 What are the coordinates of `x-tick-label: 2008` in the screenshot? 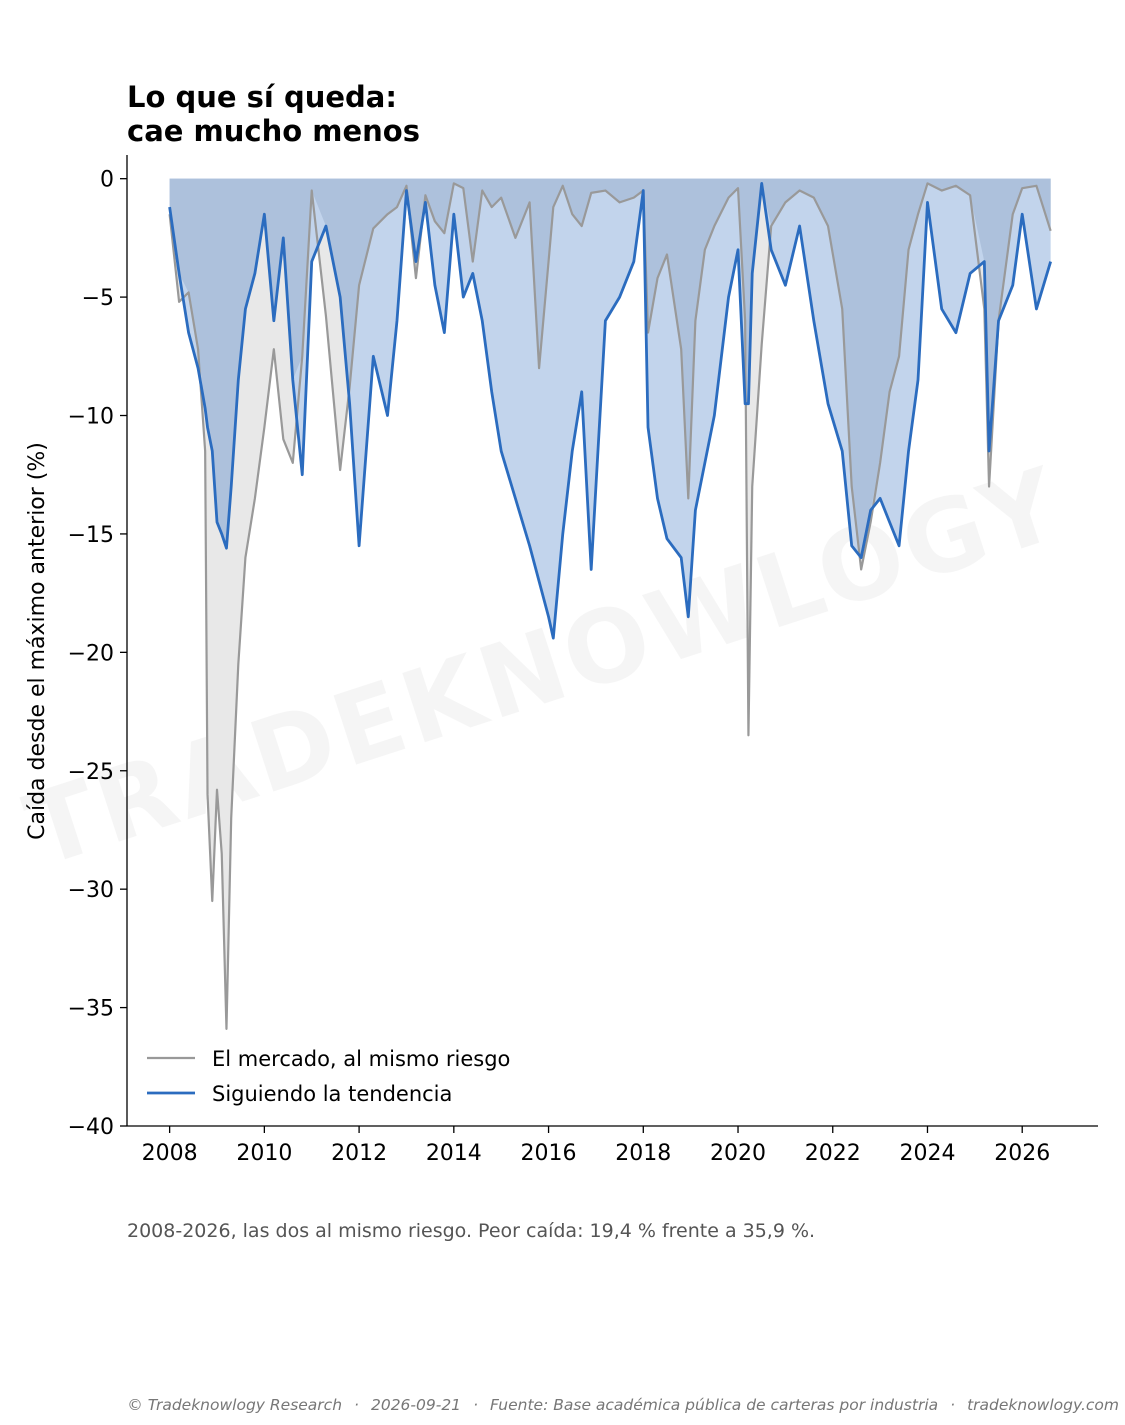 It's located at (170, 1153).